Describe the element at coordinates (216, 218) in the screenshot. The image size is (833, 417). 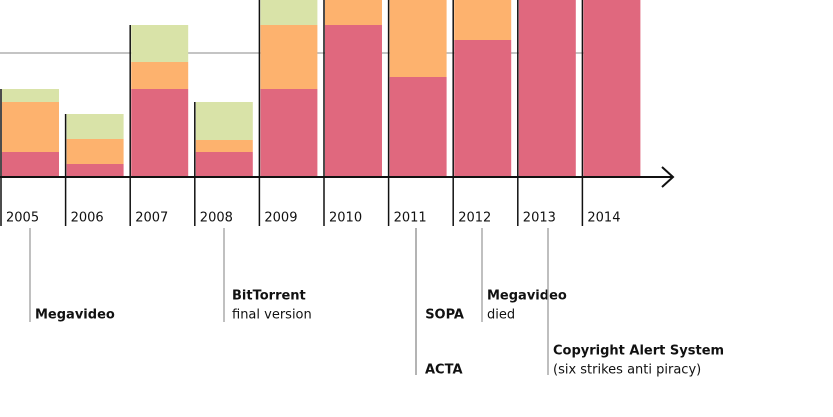
I see `x-tick-label: 2008` at that location.